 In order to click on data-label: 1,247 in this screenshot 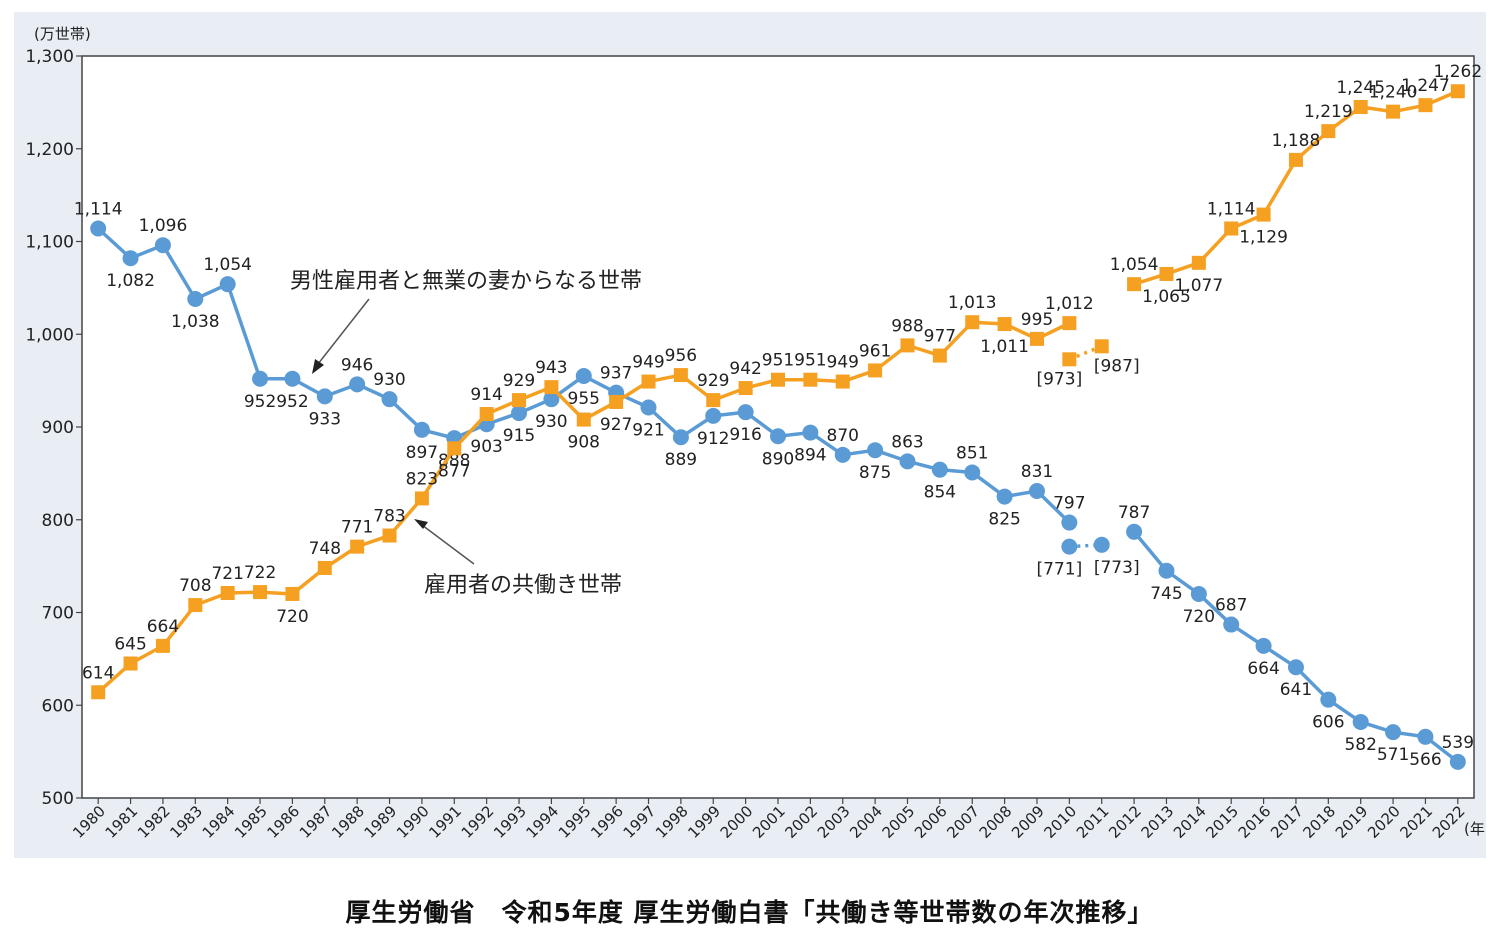, I will do `click(1425, 86)`.